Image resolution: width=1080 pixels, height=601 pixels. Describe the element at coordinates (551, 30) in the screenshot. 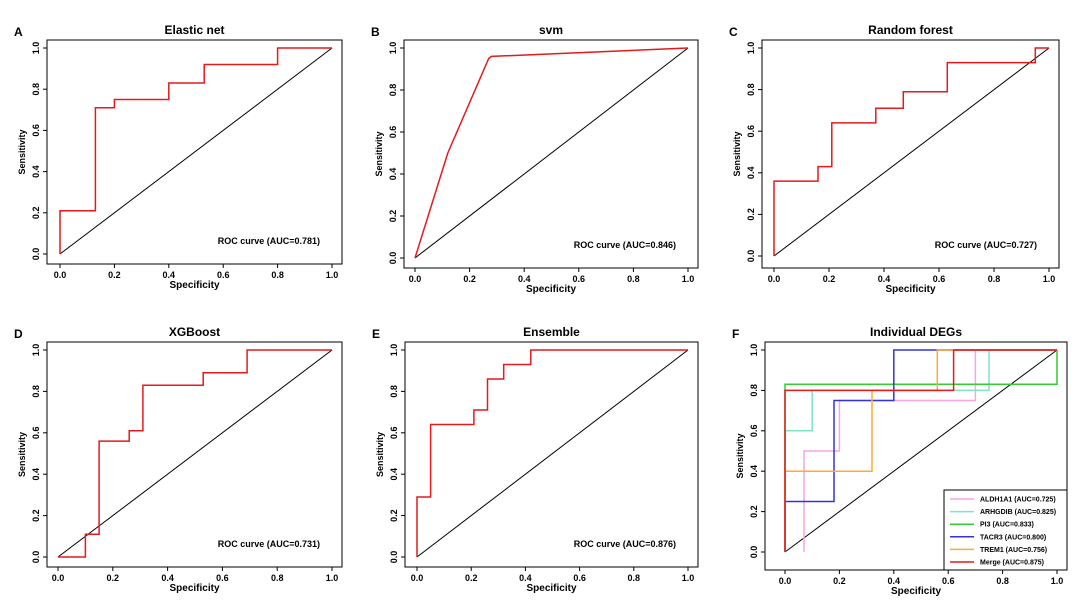

I see `chart-title: svm` at that location.